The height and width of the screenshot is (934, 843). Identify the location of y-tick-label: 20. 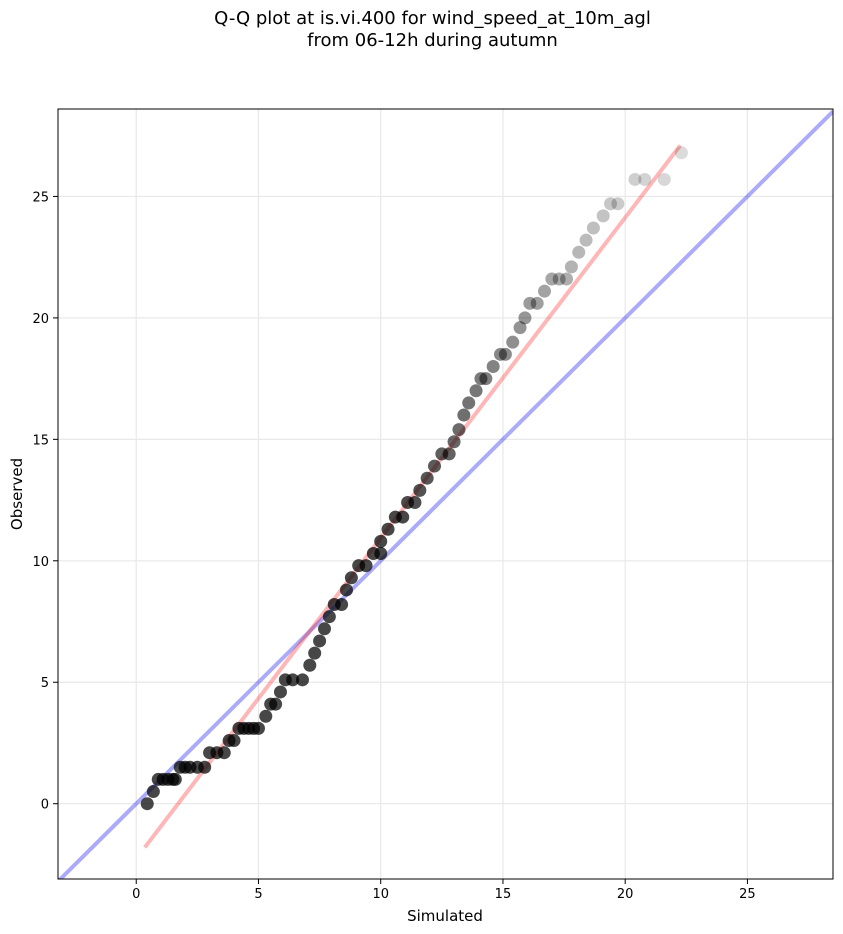
(40, 319).